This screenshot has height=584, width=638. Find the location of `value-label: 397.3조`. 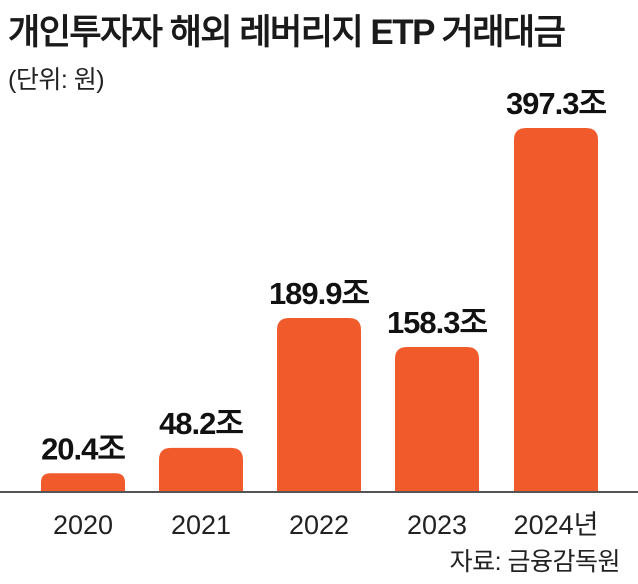

value-label: 397.3조 is located at coordinates (556, 103).